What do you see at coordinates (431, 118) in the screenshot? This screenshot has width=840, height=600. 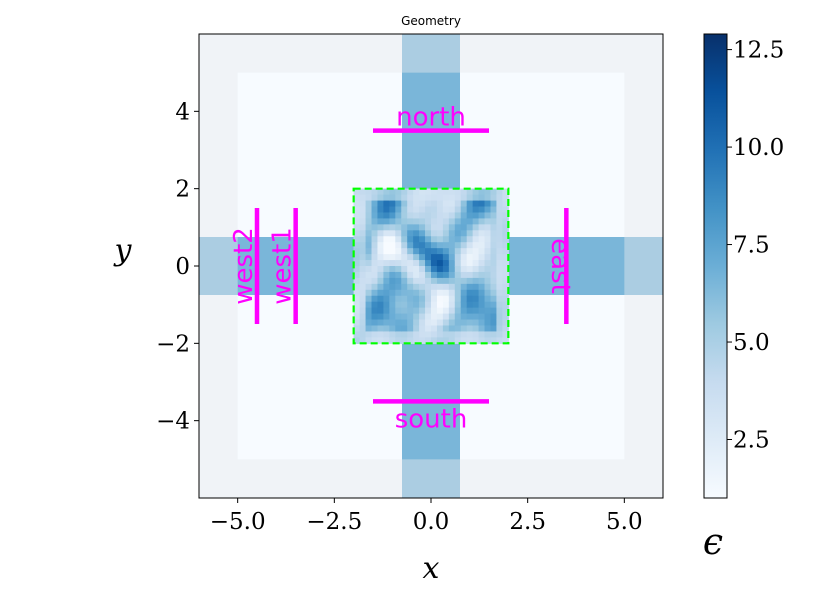 I see `monitor-north-label: north` at bounding box center [431, 118].